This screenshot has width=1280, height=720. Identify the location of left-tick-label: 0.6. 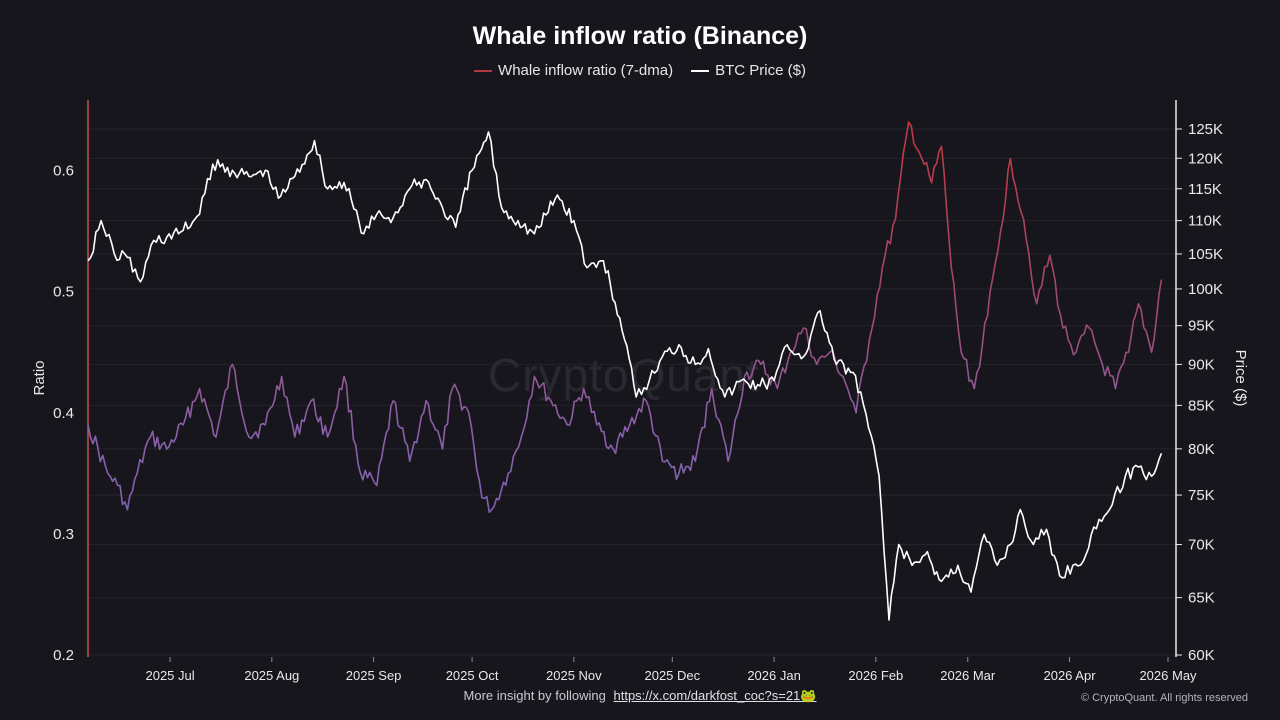
(63, 171).